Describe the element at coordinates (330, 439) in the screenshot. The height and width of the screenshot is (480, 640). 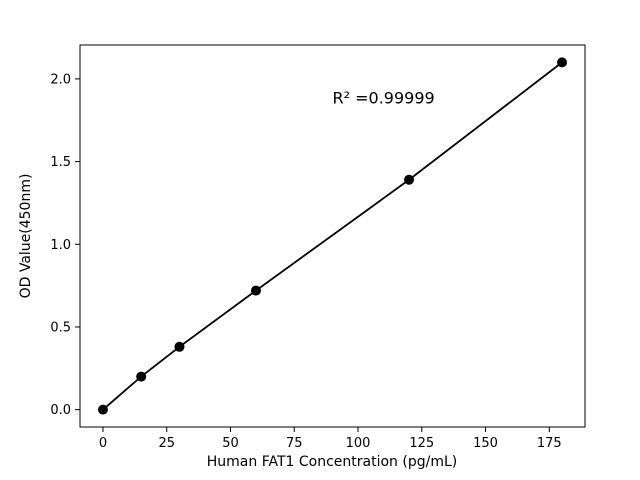
I see `x-axis-ticks: 0 25 50 75 100 125 150 175` at that location.